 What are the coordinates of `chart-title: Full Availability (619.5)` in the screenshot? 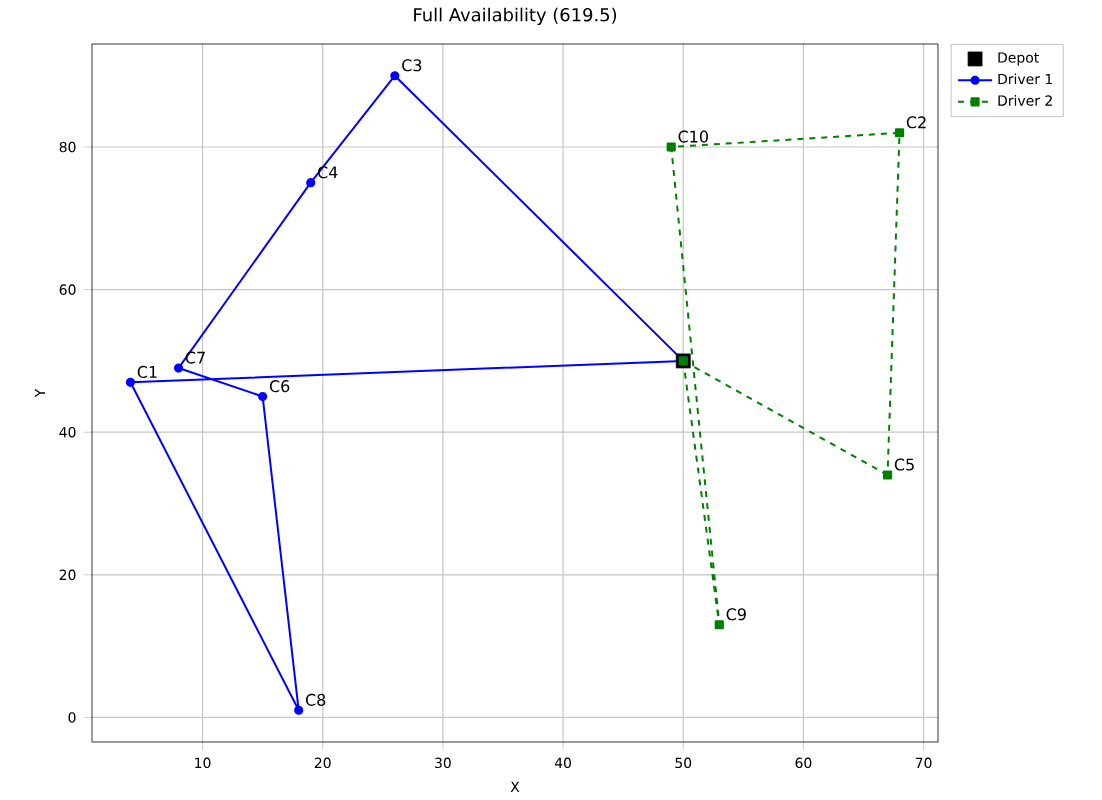 It's located at (515, 16).